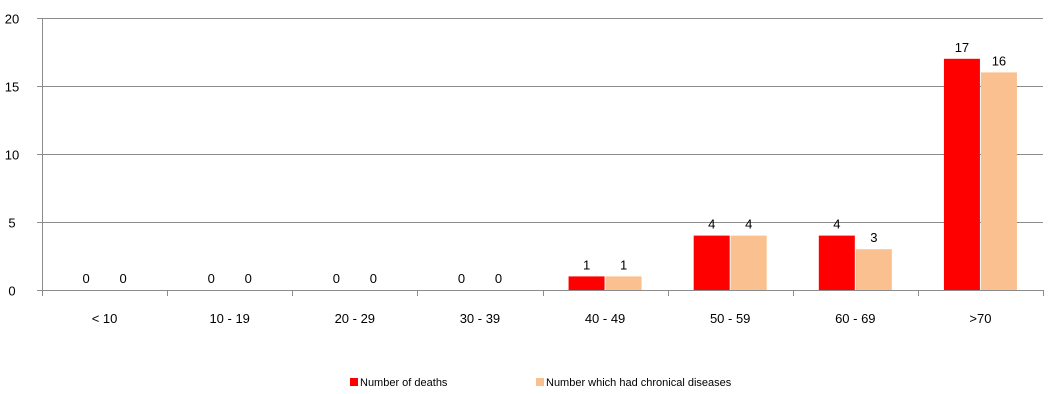 This screenshot has height=394, width=1058. What do you see at coordinates (962, 47) in the screenshot?
I see `data-label: 17` at bounding box center [962, 47].